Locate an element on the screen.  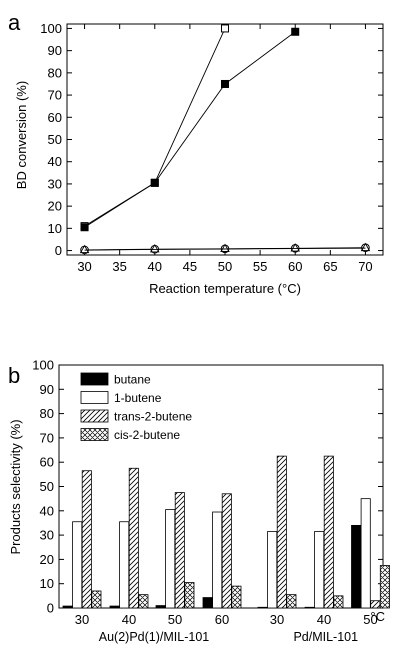
legend-label-trans-2-butene: trans-2-butene is located at coordinates (153, 417).